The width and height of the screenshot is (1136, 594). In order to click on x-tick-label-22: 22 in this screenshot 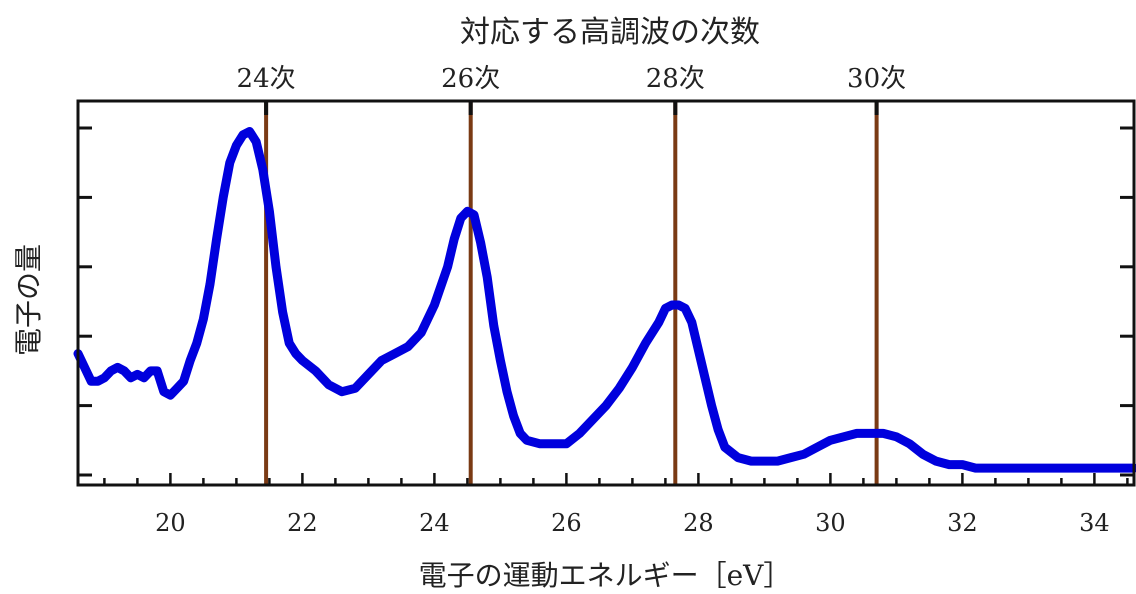, I will do `click(302, 523)`.